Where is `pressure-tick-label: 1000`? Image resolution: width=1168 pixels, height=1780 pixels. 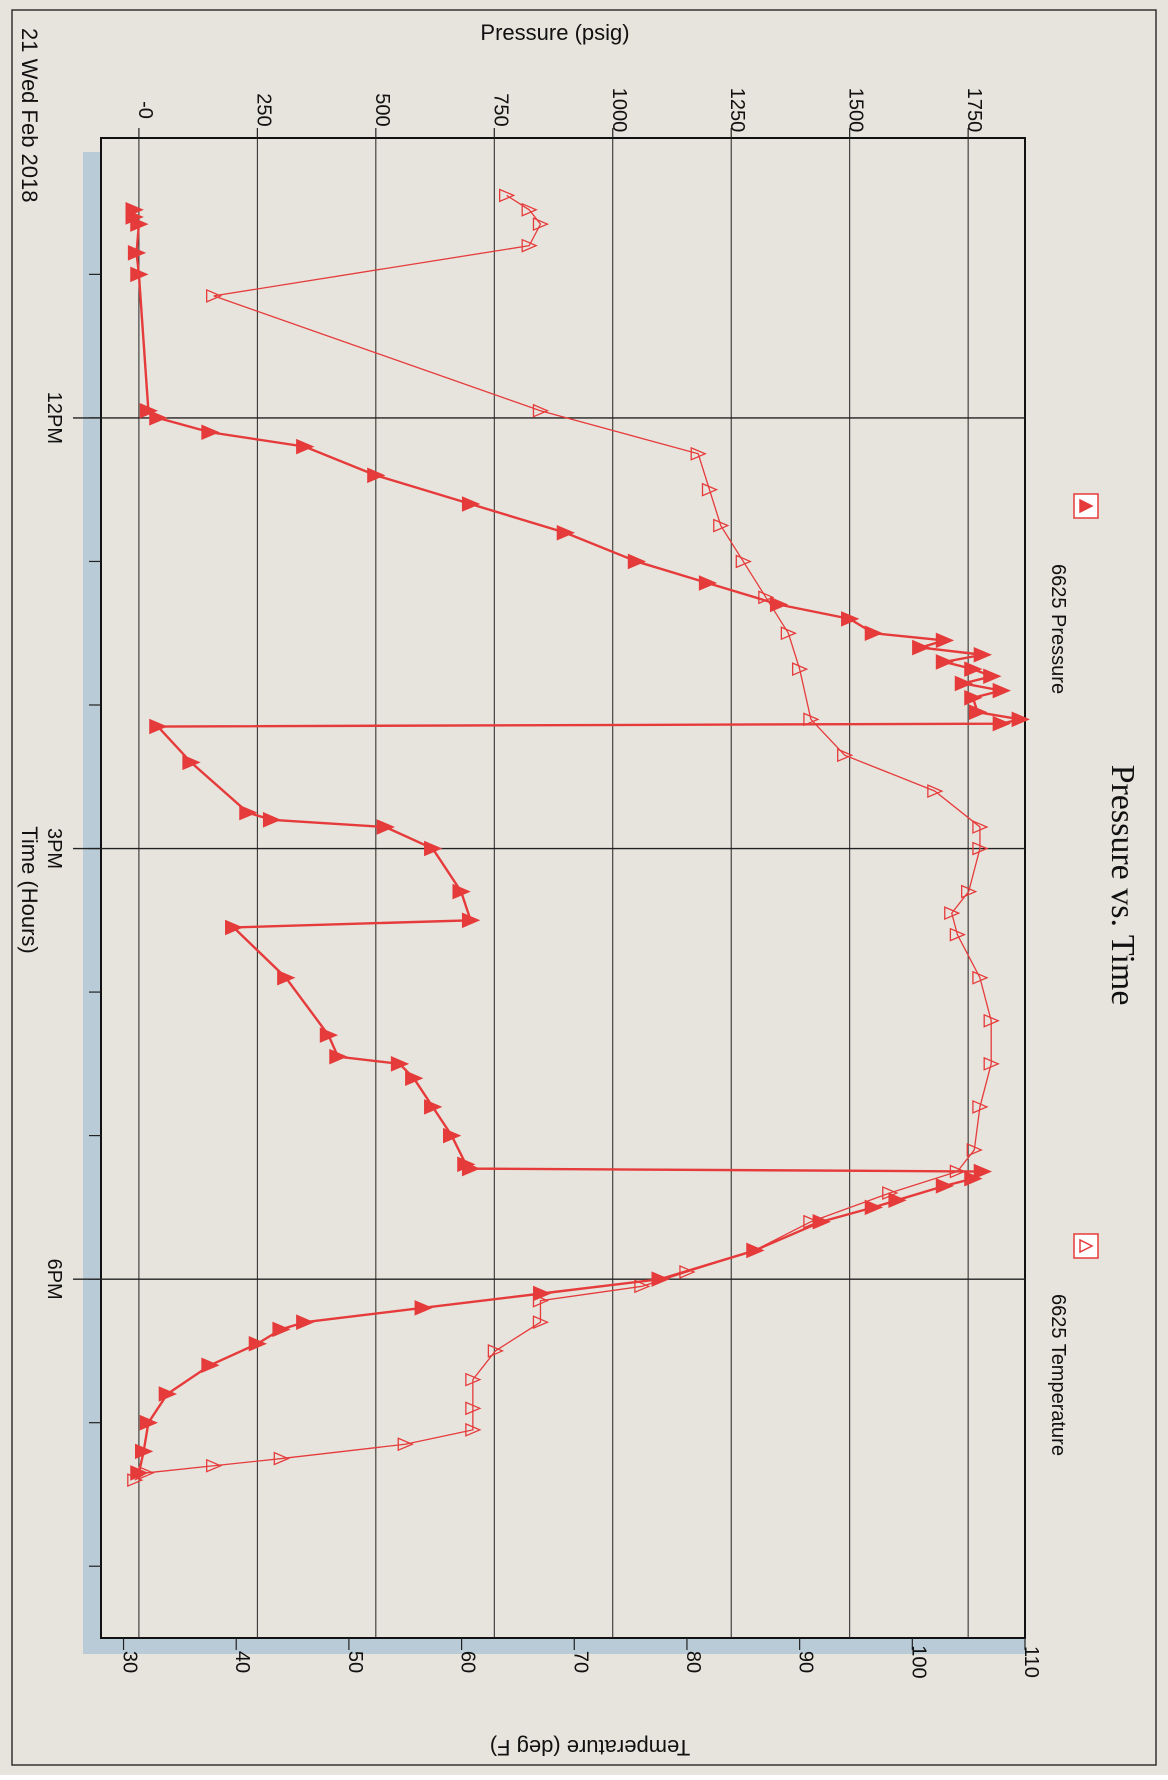 pressure-tick-label: 1000 is located at coordinates (619, 110).